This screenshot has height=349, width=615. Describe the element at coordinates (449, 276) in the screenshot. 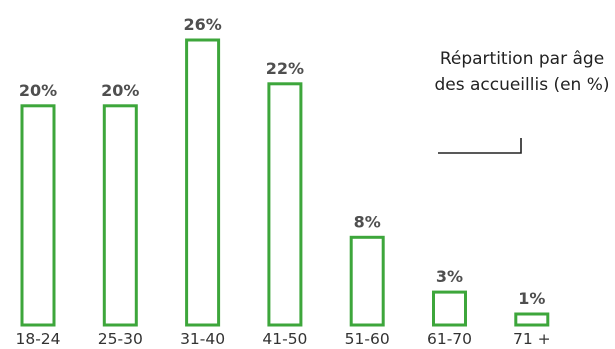

I see `value-label: 3%` at that location.